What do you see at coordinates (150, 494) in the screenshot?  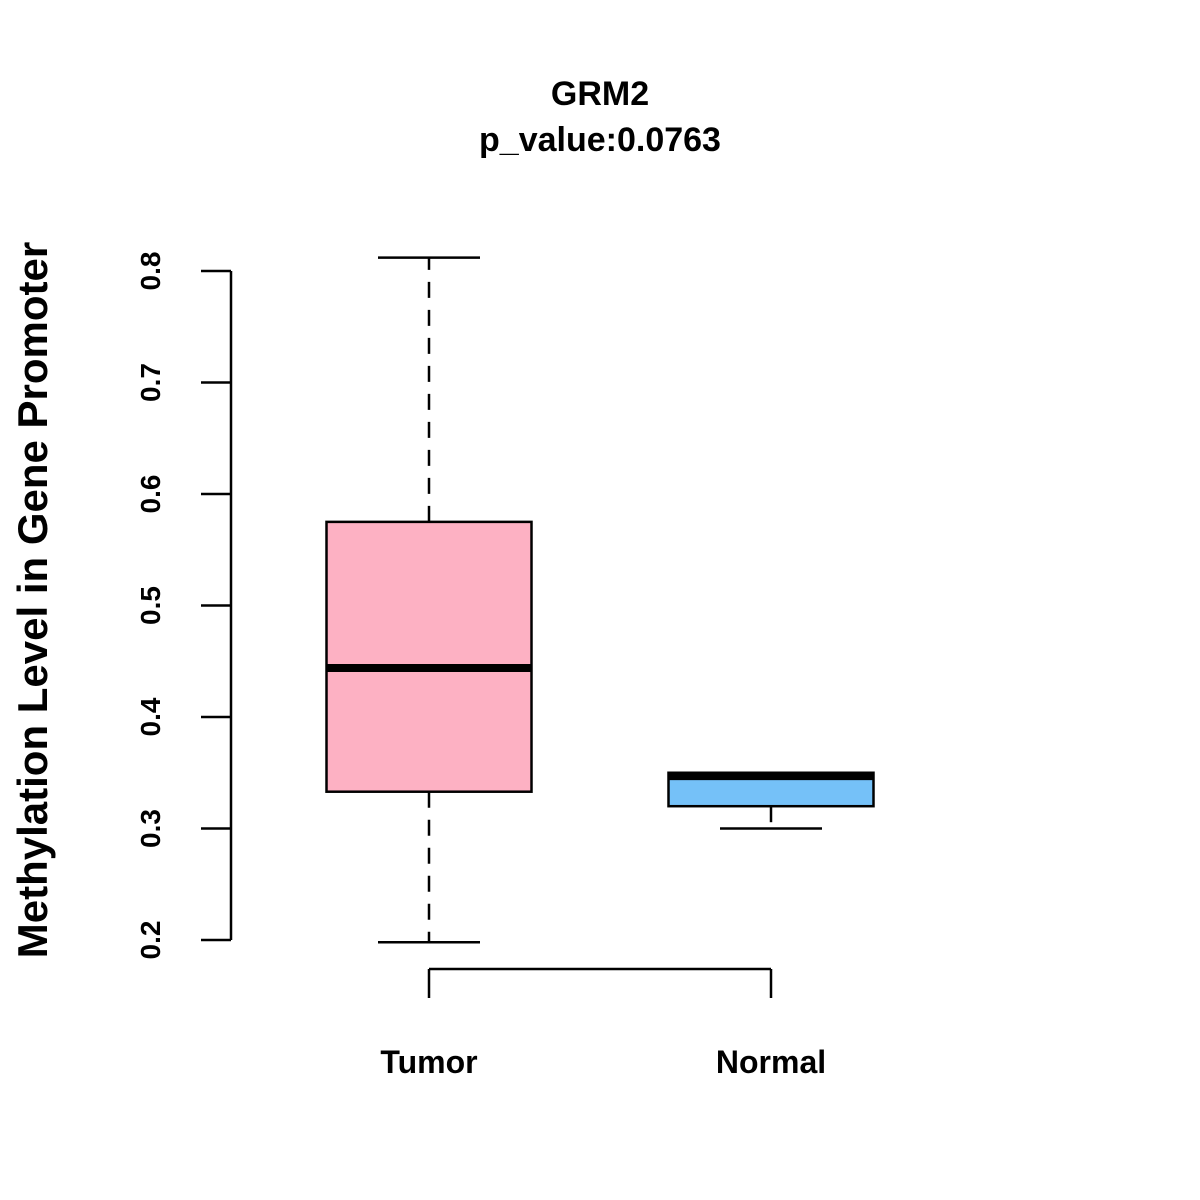 I see `y-tick-label: 0.6` at bounding box center [150, 494].